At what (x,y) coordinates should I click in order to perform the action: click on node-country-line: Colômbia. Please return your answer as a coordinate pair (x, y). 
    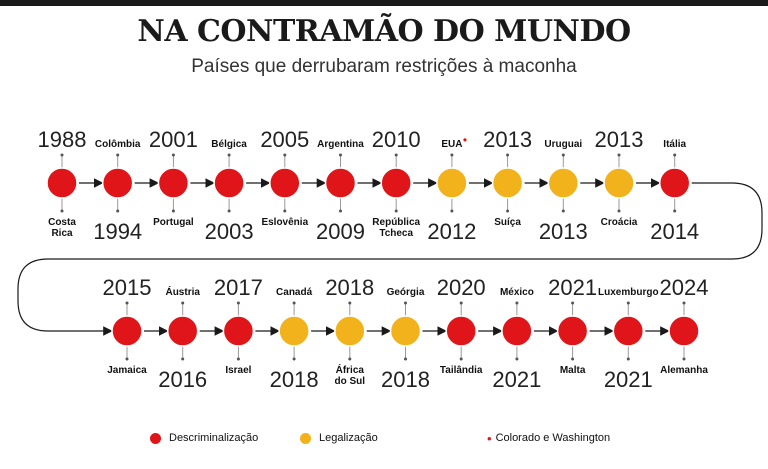
    Looking at the image, I should click on (118, 144).